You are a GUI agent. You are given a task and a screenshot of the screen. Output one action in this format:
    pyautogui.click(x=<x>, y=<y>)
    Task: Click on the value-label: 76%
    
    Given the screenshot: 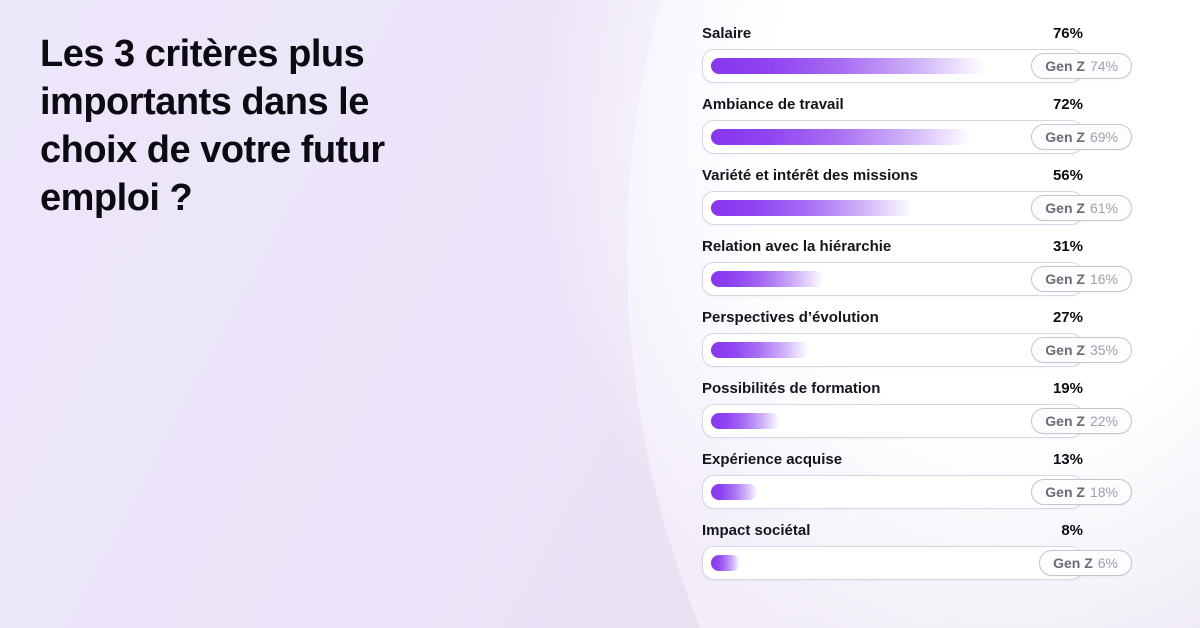 What is the action you would take?
    pyautogui.click(x=1067, y=33)
    